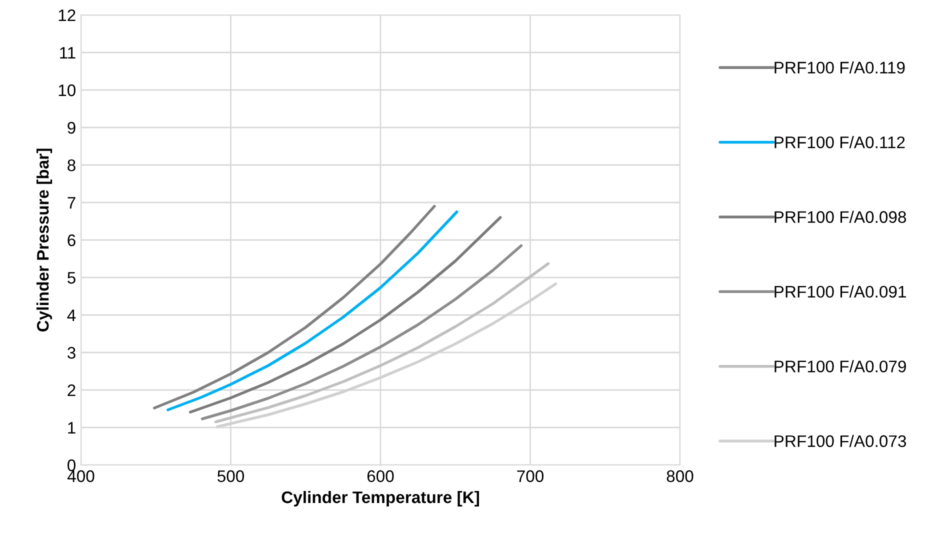 This screenshot has height=533, width=929. Describe the element at coordinates (840, 441) in the screenshot. I see `legend-label: PRF100 F/A0.073` at that location.